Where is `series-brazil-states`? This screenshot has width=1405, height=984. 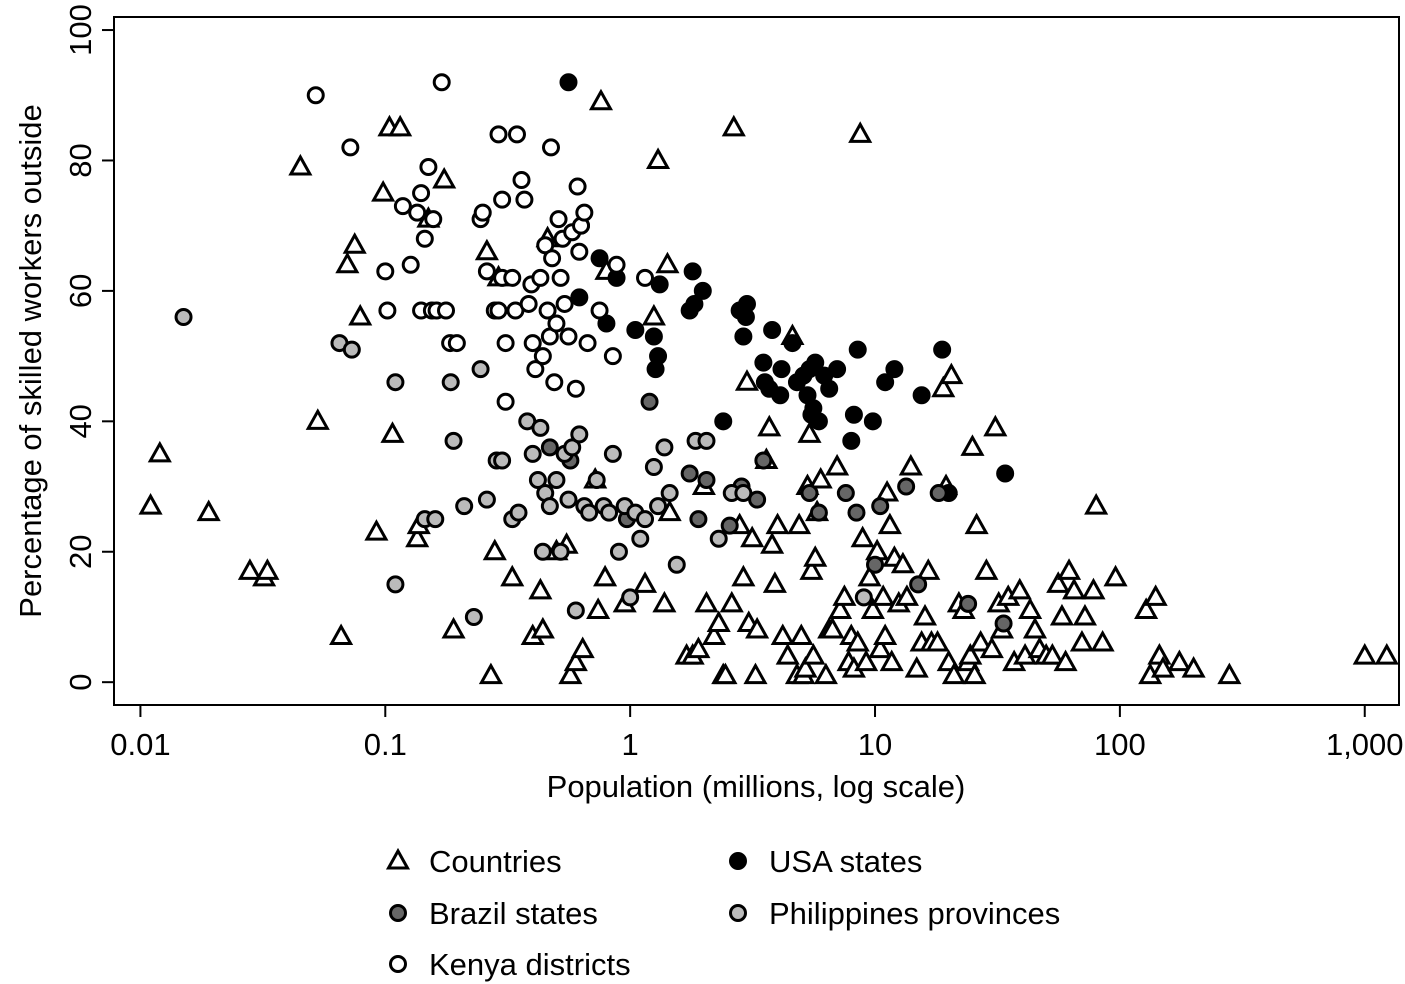
series-brazil-states is located at coordinates (776, 512).